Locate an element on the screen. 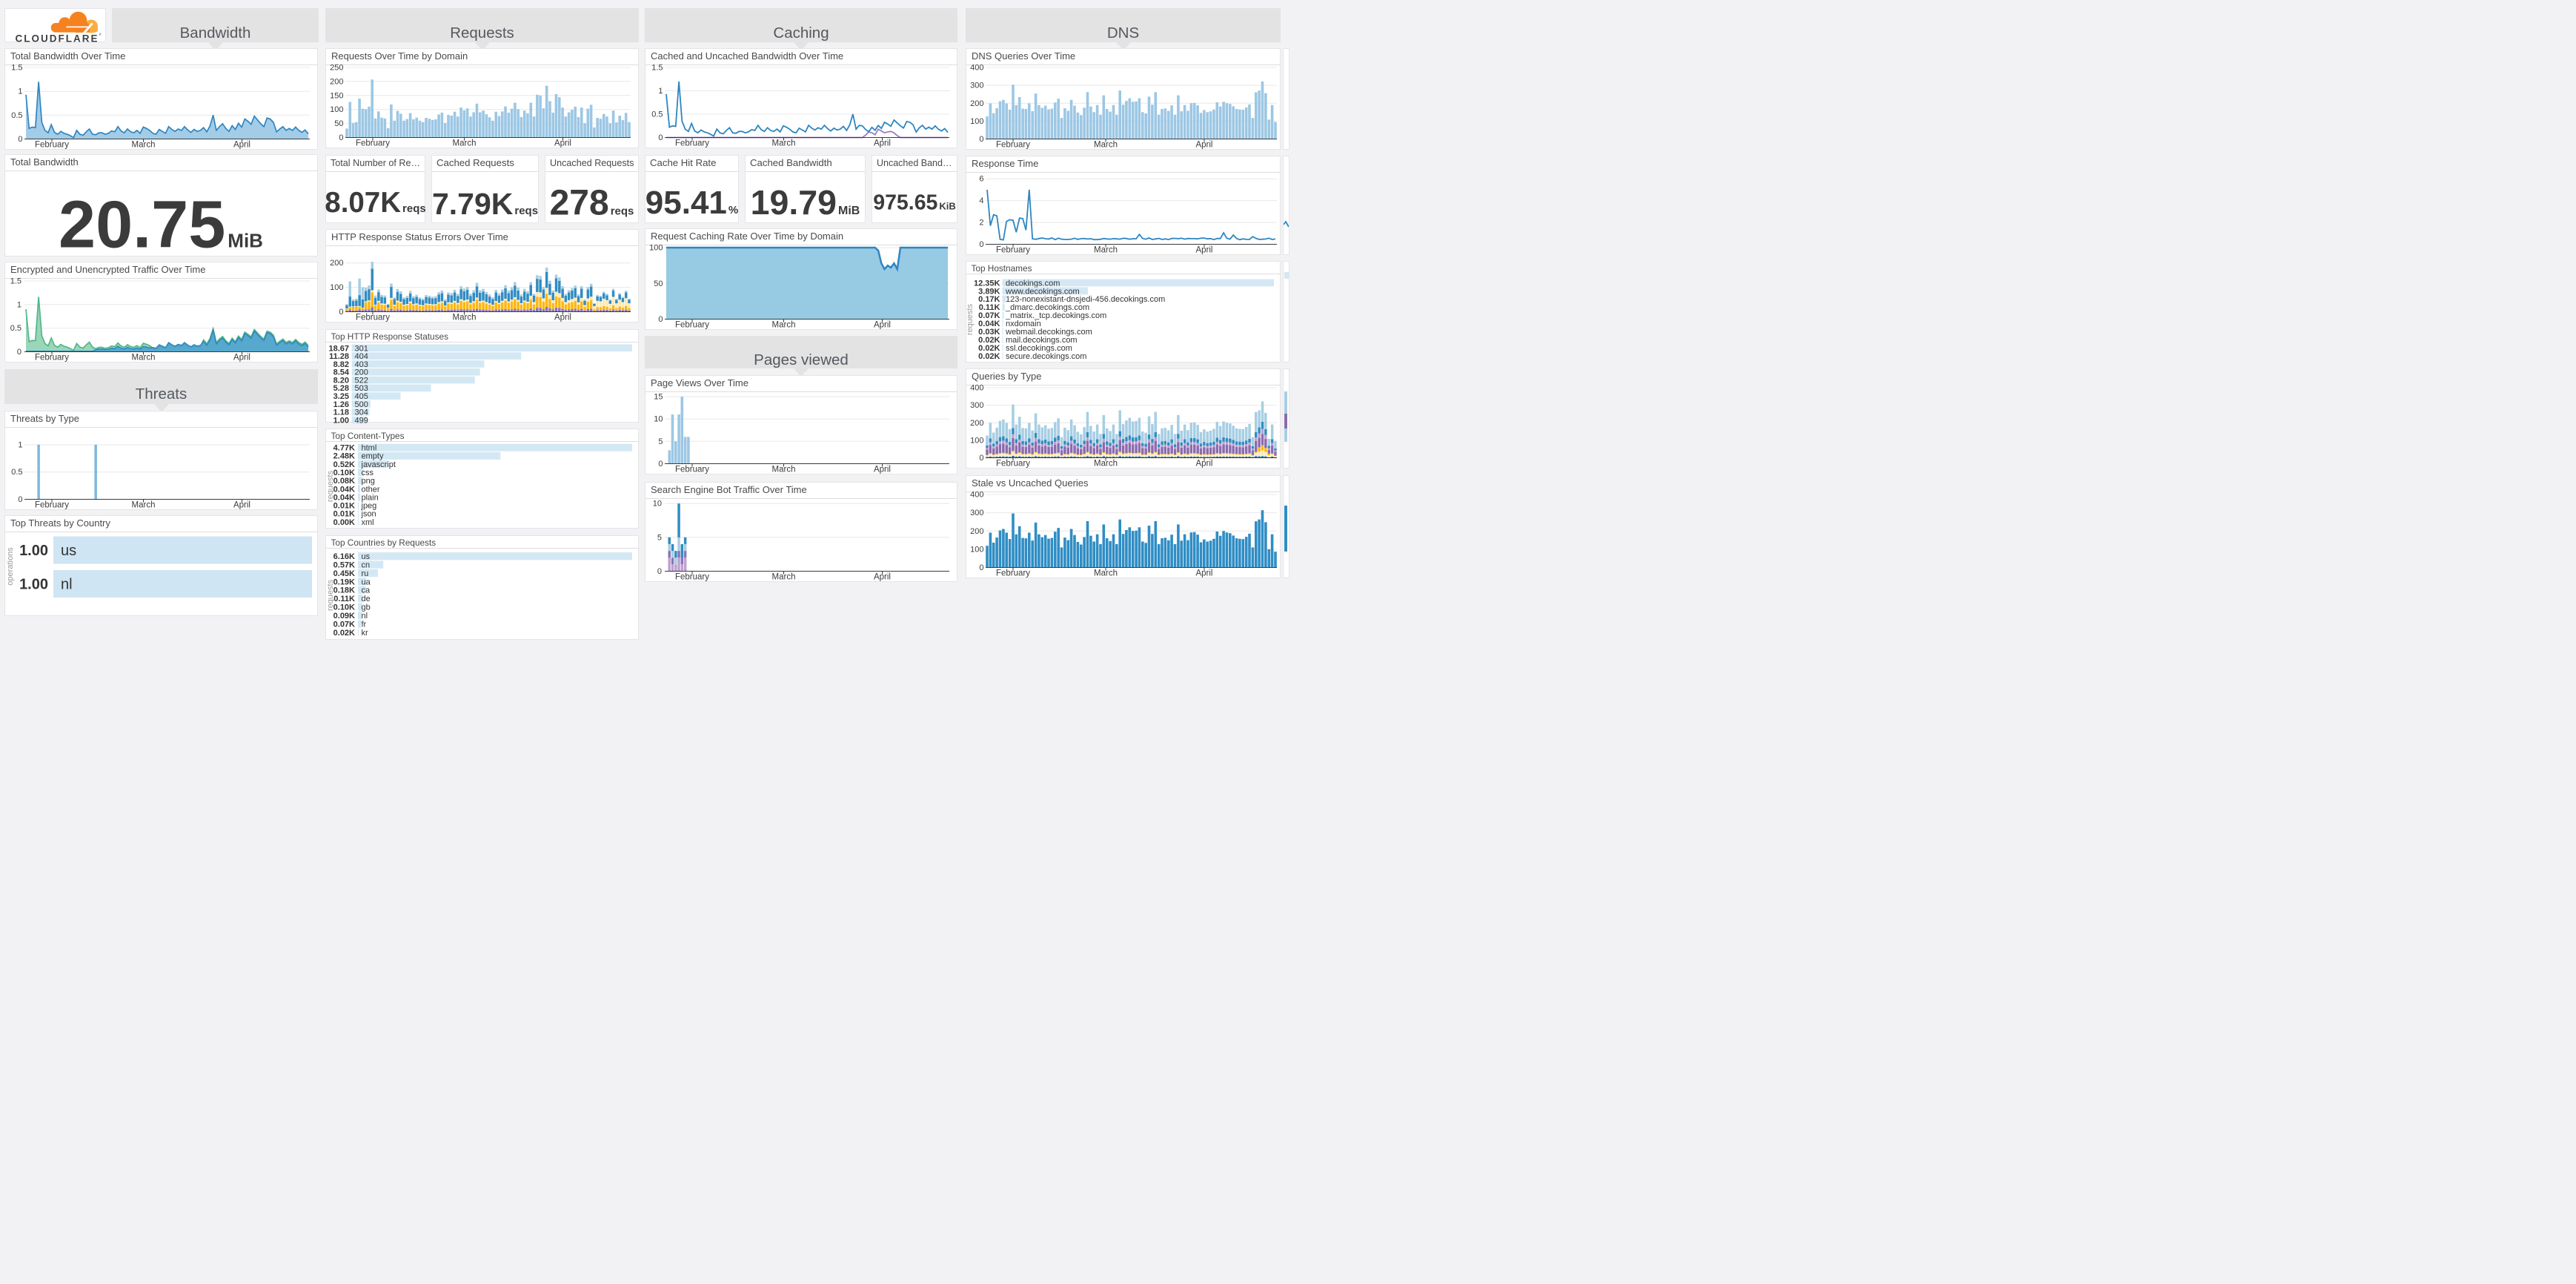 The image size is (2576, 1284). svg-text: 4.77K is located at coordinates (344, 449).